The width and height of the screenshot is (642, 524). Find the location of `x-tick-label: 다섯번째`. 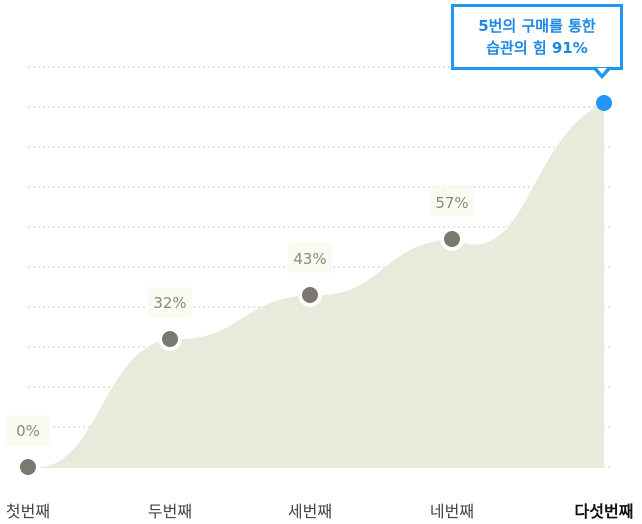

x-tick-label: 다섯번째 is located at coordinates (604, 511).